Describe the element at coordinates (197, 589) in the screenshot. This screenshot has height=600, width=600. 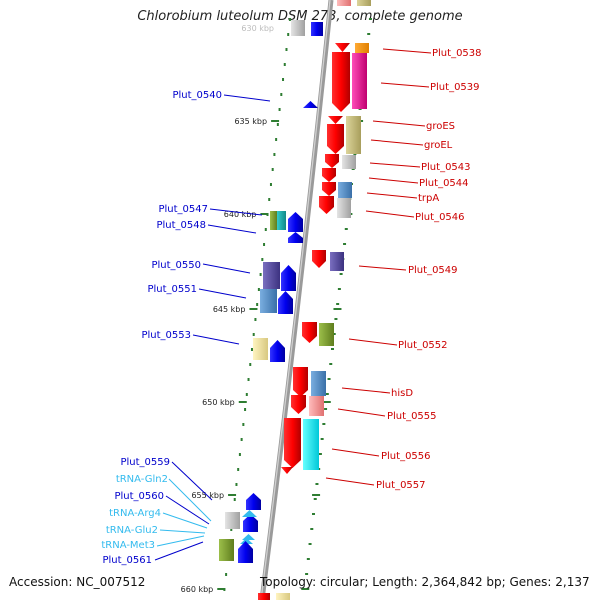
I see `kbp-tick-label: 660 kbp` at that location.